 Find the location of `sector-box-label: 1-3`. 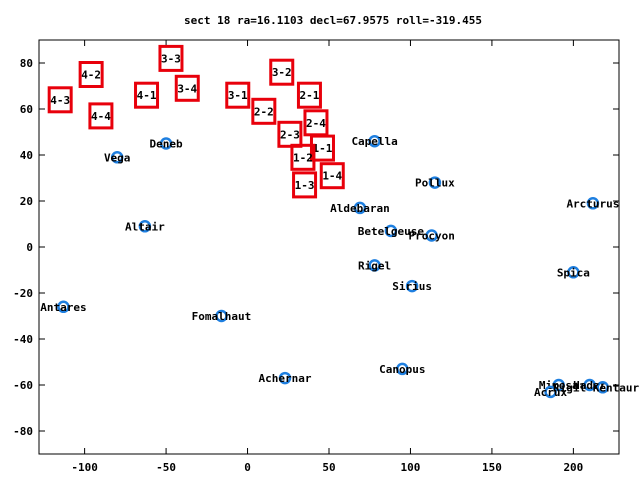

sector-box-label: 1-3 is located at coordinates (305, 185).